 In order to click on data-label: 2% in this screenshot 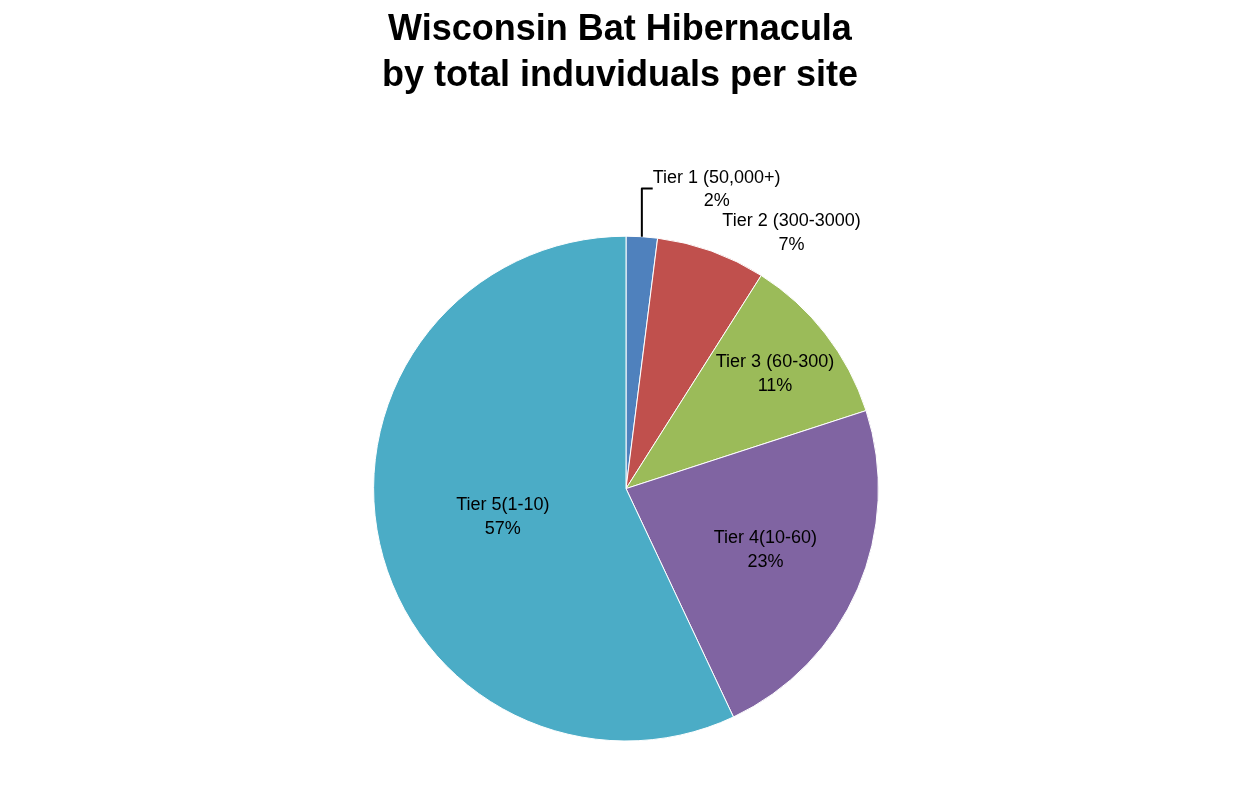, I will do `click(716, 200)`.